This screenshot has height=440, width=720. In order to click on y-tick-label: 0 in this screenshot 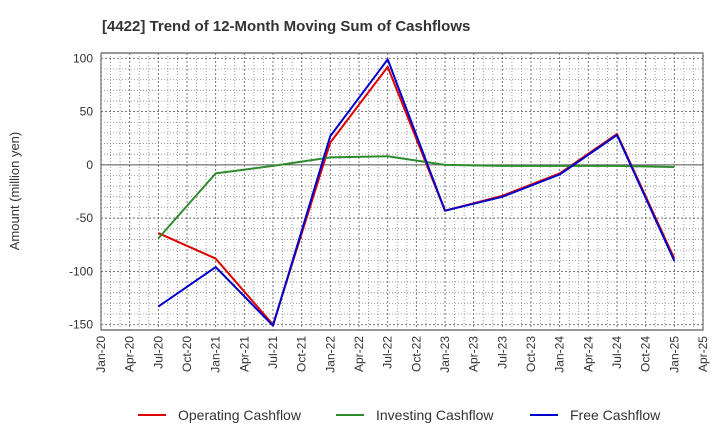, I will do `click(89, 165)`.